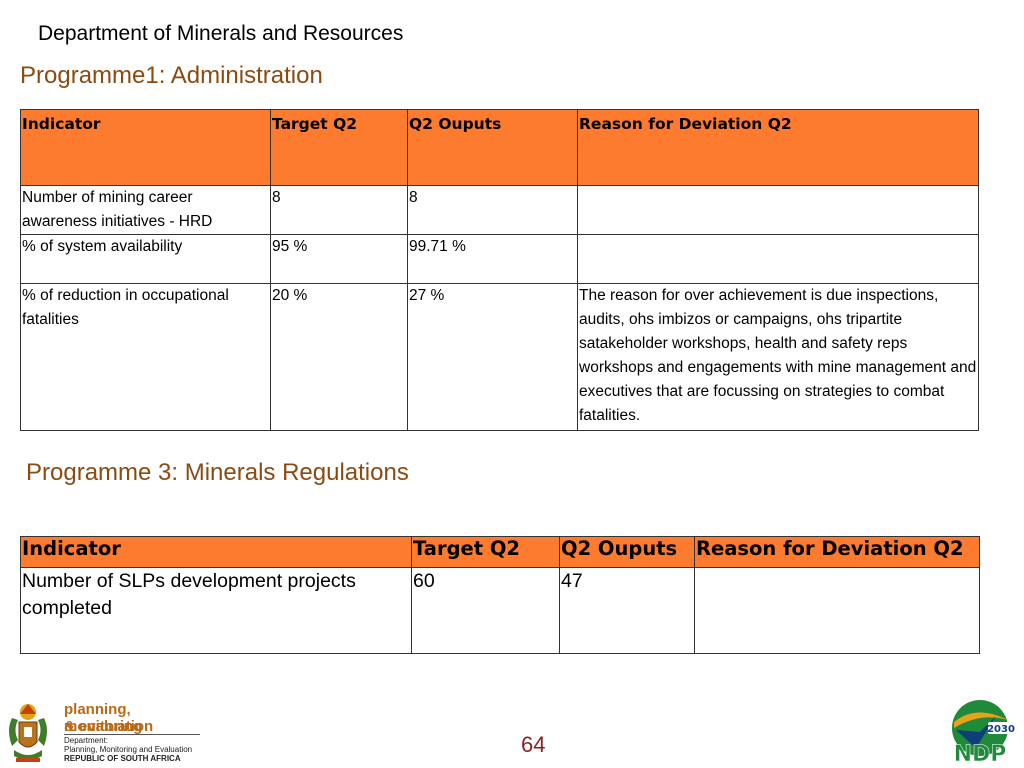 The image size is (1024, 768). What do you see at coordinates (533, 744) in the screenshot?
I see `page-number: 64` at bounding box center [533, 744].